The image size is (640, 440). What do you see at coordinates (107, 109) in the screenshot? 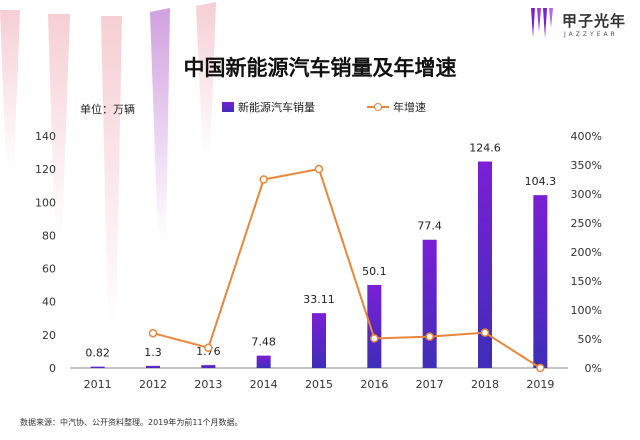
I see `unit-label: 单位：万辆` at bounding box center [107, 109].